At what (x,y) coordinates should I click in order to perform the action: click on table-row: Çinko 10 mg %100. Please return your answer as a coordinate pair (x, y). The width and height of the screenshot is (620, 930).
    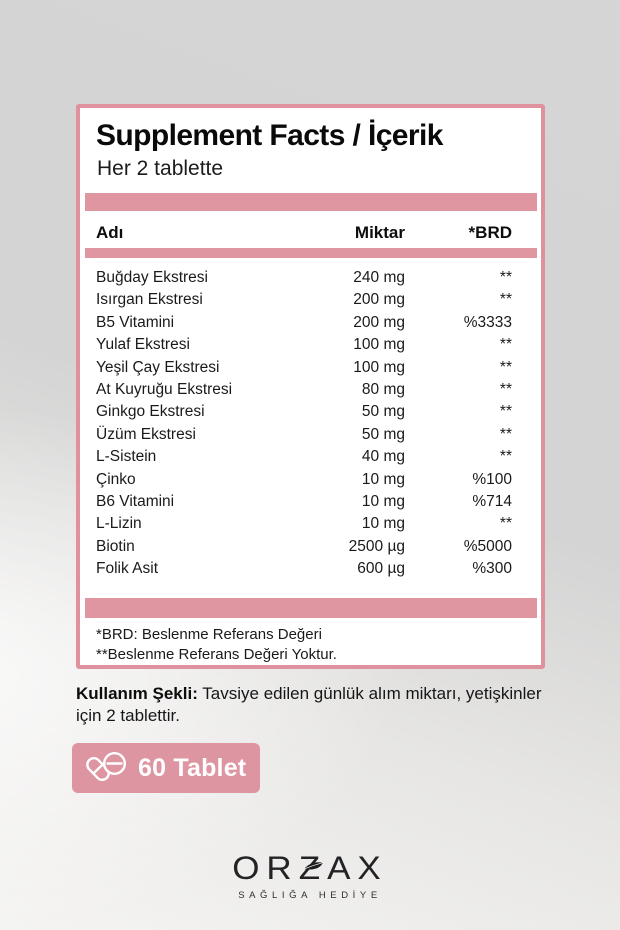
    Looking at the image, I should click on (304, 480).